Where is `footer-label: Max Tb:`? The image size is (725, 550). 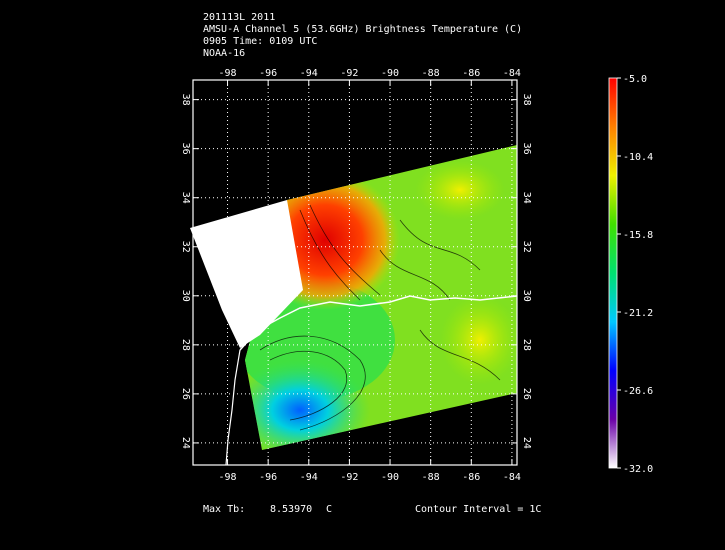
footer-label: Max Tb: is located at coordinates (224, 509).